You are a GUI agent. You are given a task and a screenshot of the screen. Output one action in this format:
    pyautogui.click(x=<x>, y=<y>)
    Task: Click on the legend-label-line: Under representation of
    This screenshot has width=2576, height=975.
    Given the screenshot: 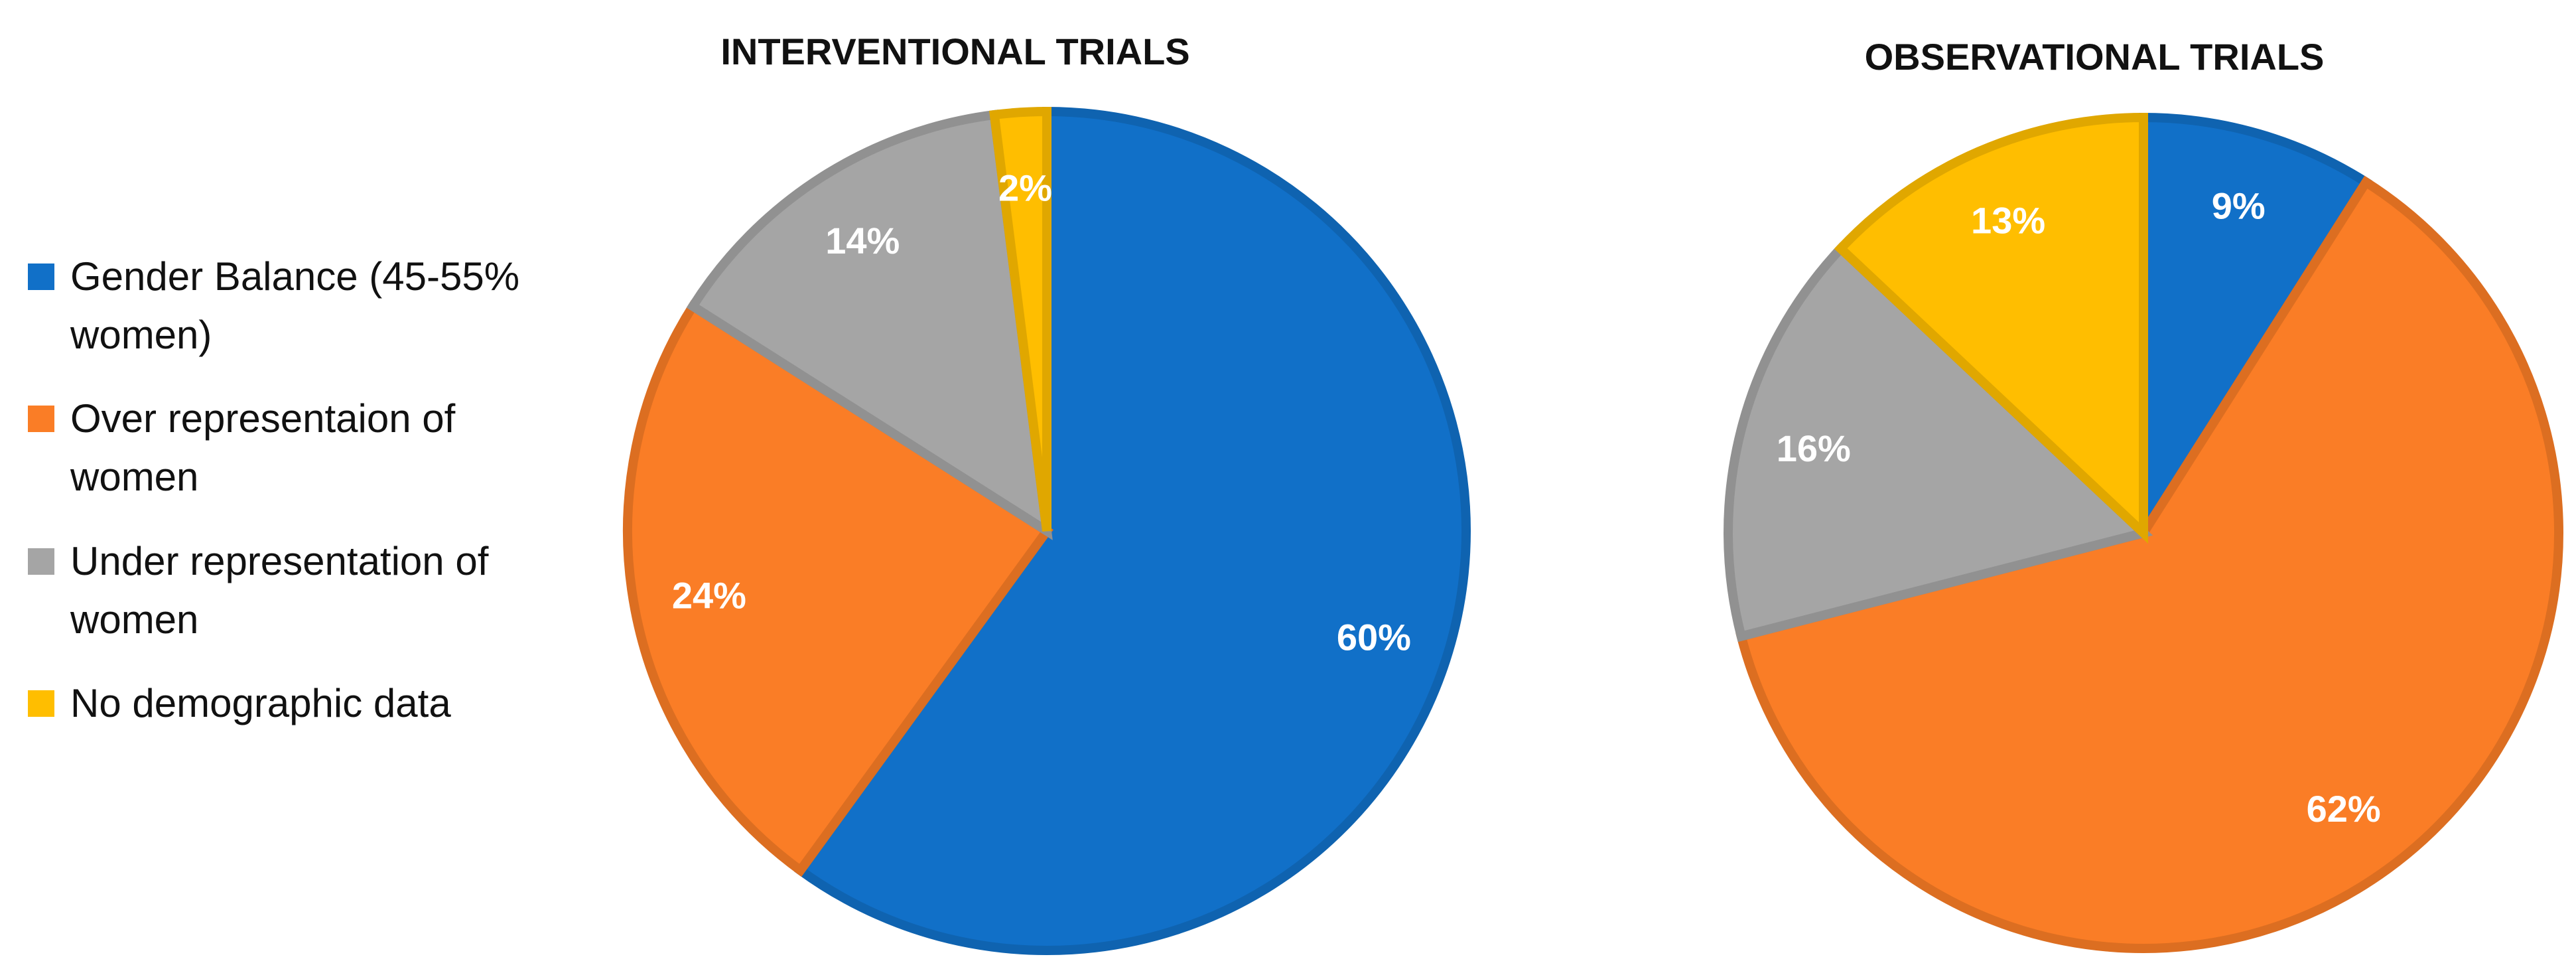 What is the action you would take?
    pyautogui.click(x=279, y=561)
    